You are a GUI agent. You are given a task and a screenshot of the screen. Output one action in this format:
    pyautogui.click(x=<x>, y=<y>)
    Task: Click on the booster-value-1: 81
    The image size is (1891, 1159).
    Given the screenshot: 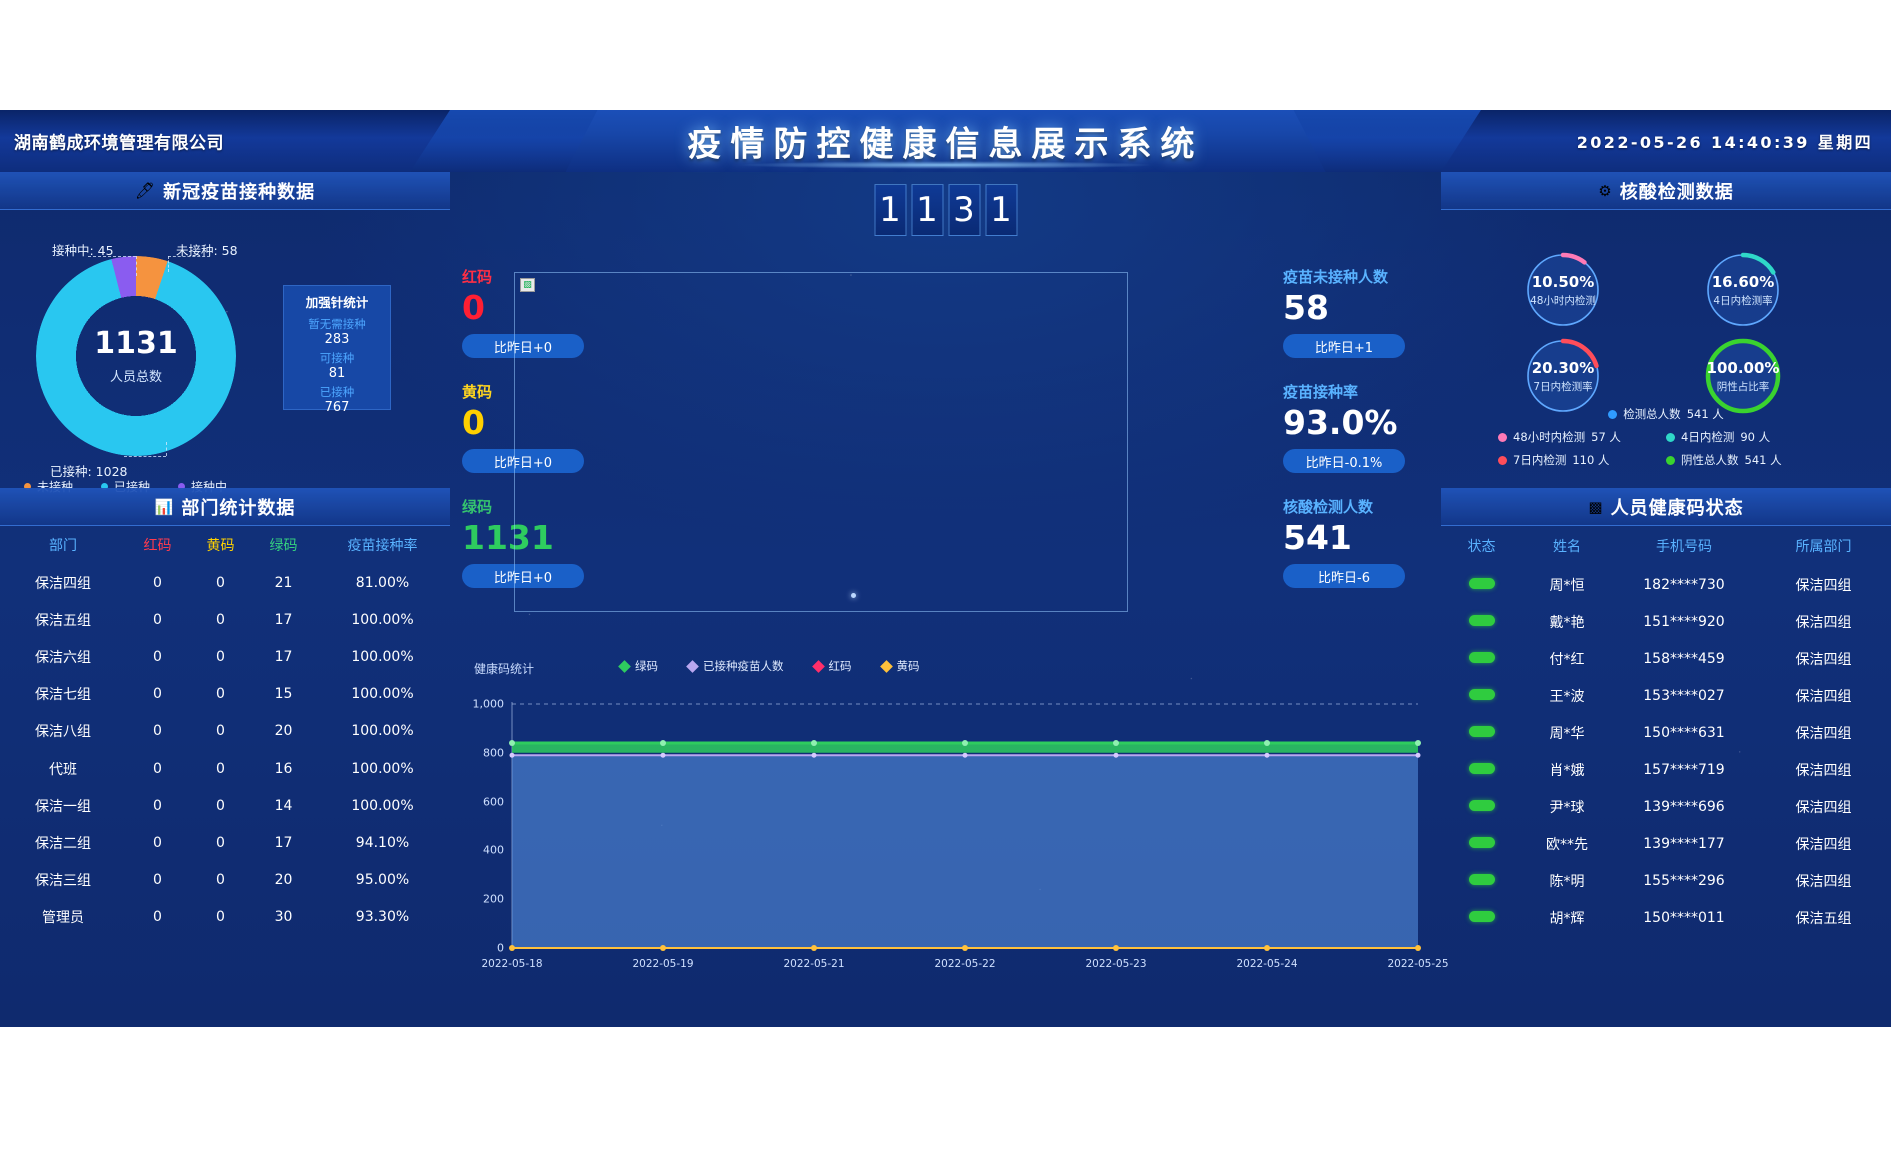 What is the action you would take?
    pyautogui.click(x=337, y=373)
    